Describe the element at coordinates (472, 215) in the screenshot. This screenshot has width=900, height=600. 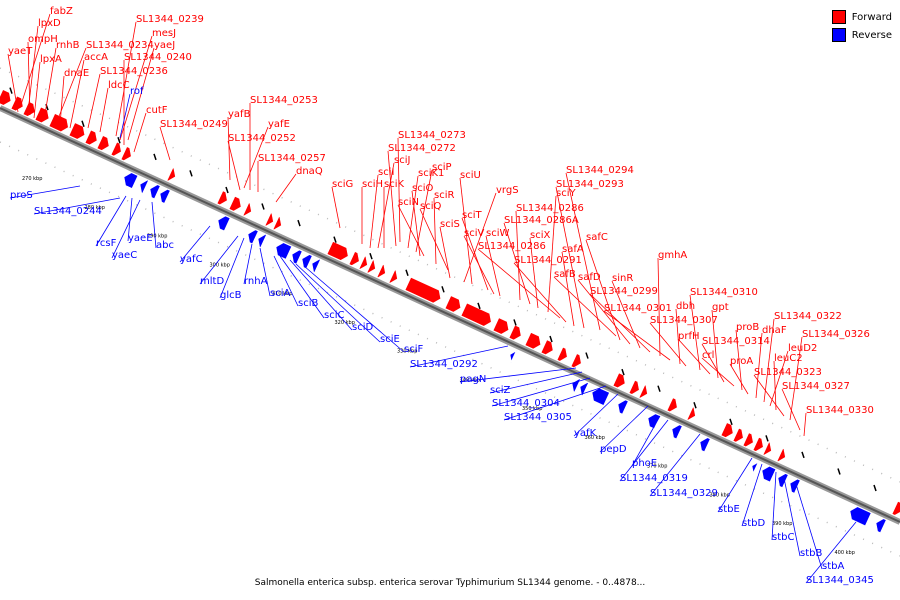
I see `gene-label-fwd-39: sciT` at that location.